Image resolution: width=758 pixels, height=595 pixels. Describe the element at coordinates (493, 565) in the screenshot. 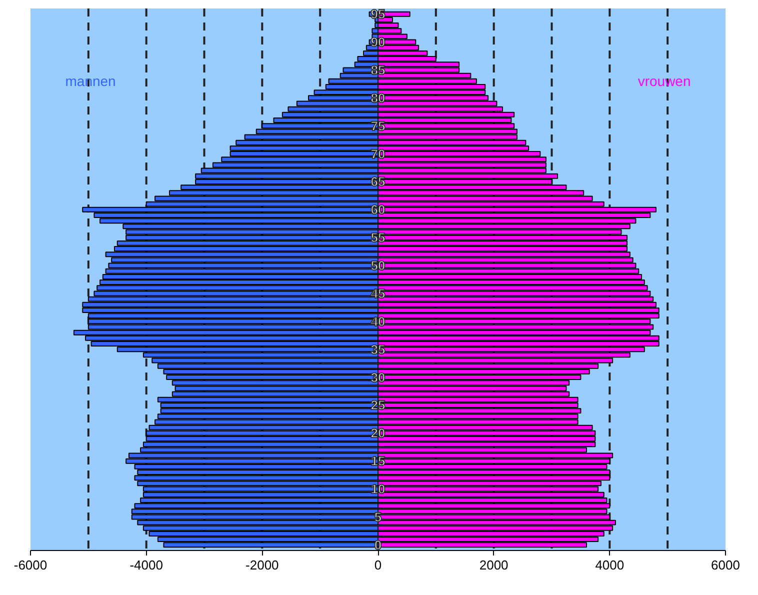

I see `x-tick-label: 2000` at that location.